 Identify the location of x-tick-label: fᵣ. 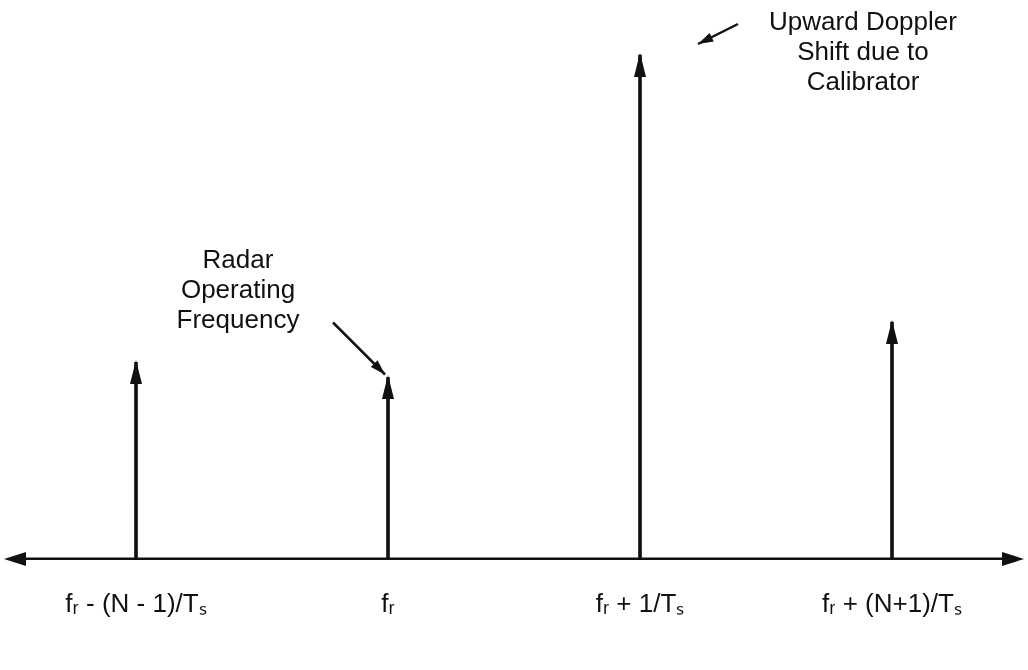
(388, 602).